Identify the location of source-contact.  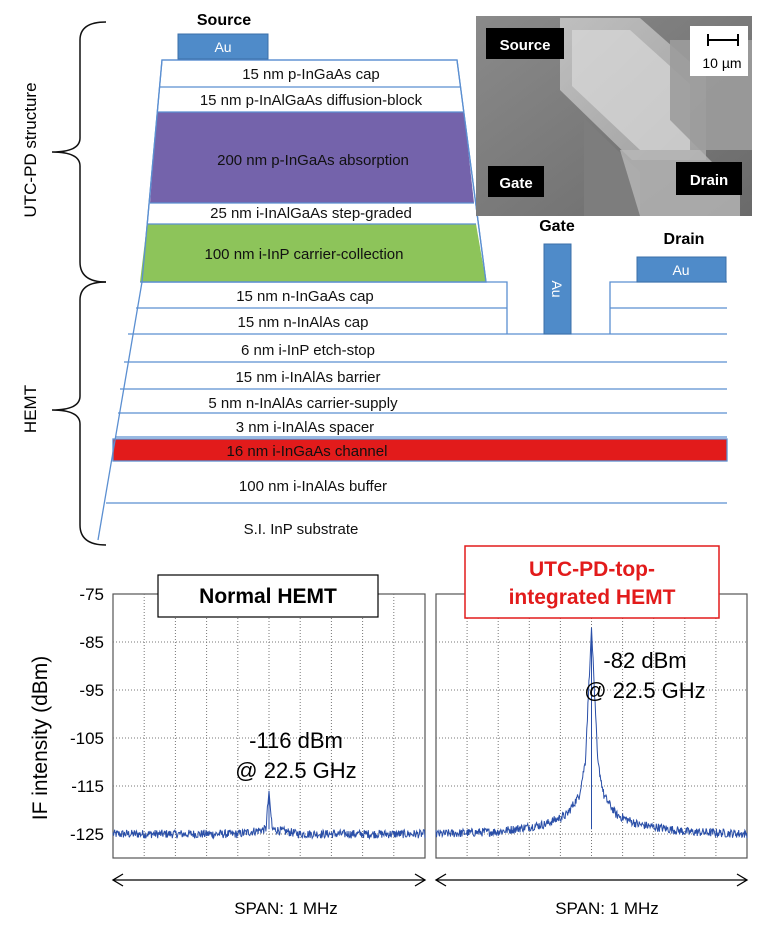
(223, 46).